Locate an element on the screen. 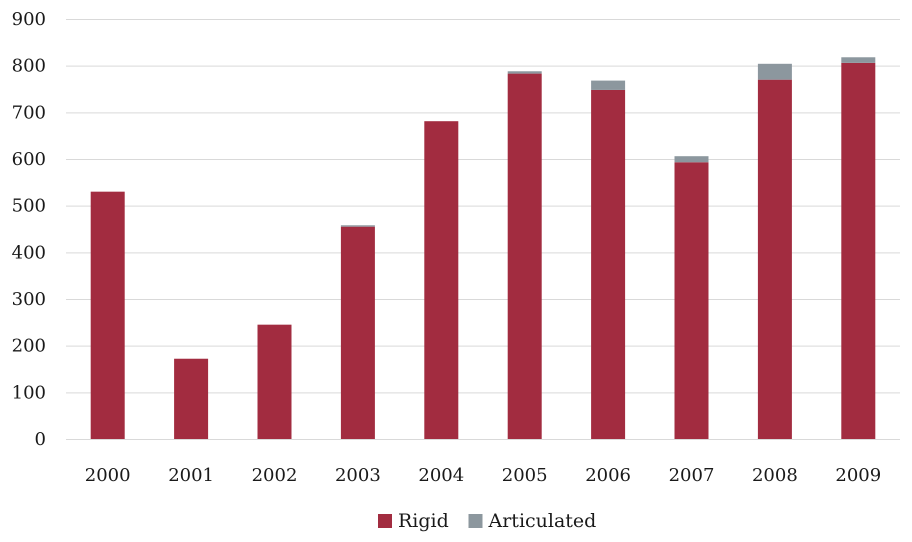  x-tick-label: 2009 is located at coordinates (858, 475).